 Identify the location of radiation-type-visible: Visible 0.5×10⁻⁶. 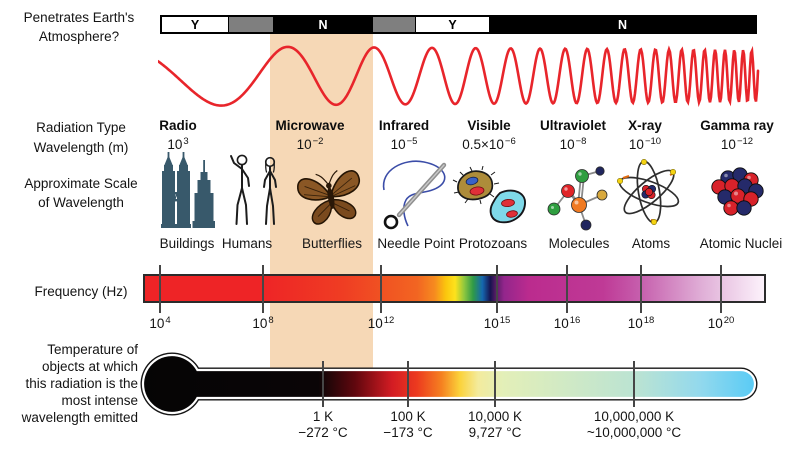
(489, 135).